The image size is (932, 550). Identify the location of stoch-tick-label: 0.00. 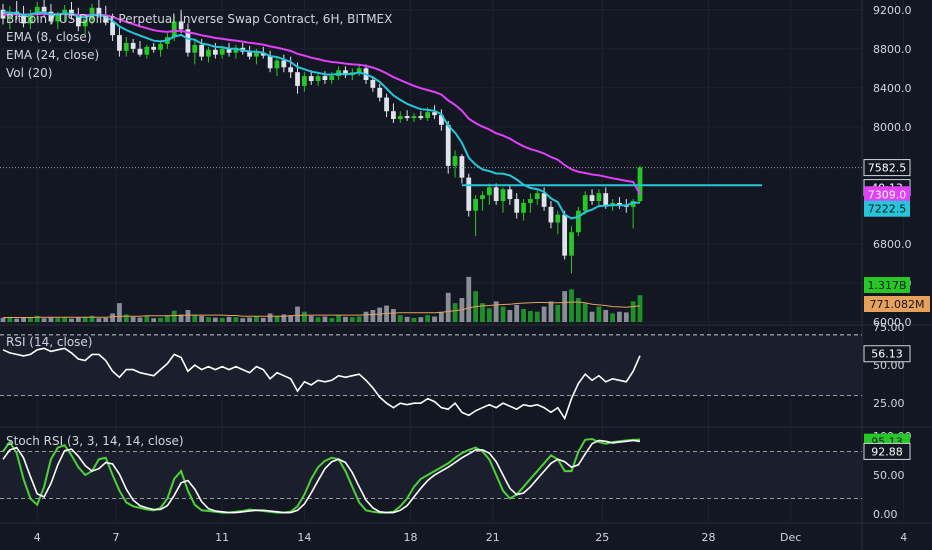
(885, 514).